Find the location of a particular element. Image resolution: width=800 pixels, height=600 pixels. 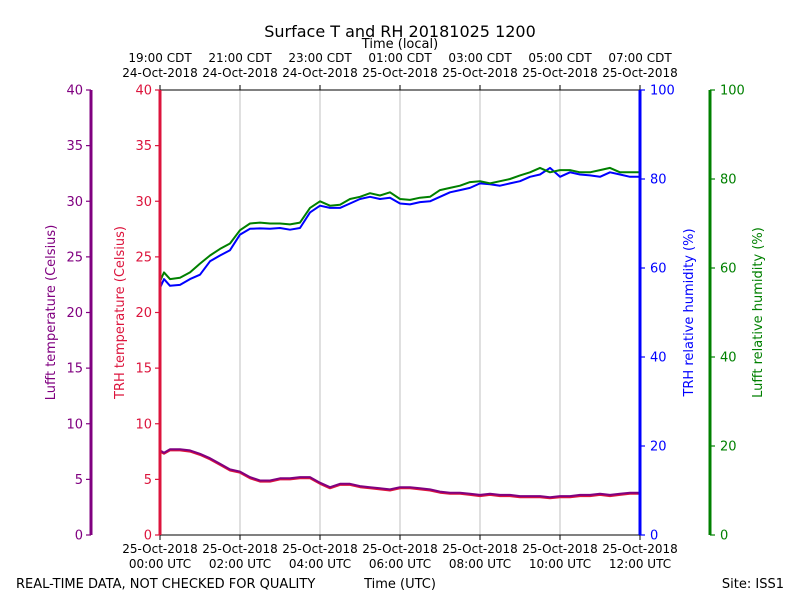

lufft_rh-tick-label: 60 is located at coordinates (728, 269).